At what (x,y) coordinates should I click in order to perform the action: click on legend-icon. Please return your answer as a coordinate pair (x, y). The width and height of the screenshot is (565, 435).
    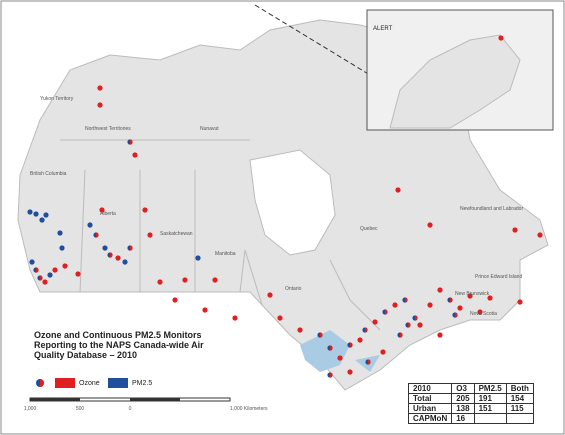
    Looking at the image, I should click on (42, 383).